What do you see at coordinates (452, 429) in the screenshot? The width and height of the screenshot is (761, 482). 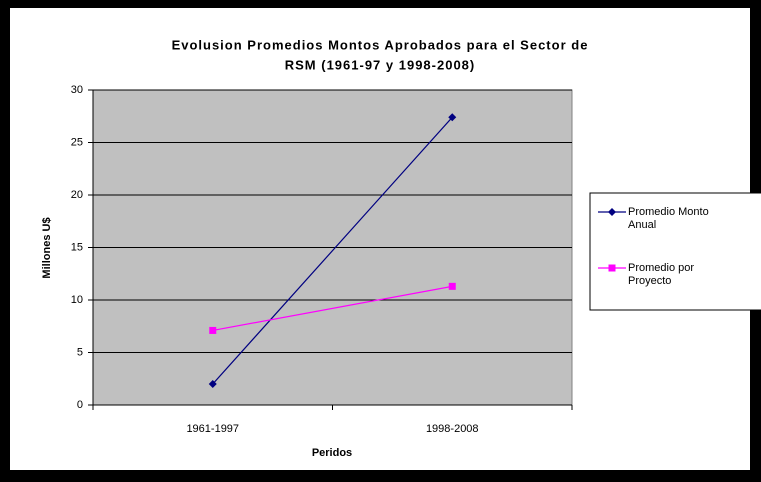 I see `x-tick-label: 1998-2008` at bounding box center [452, 429].